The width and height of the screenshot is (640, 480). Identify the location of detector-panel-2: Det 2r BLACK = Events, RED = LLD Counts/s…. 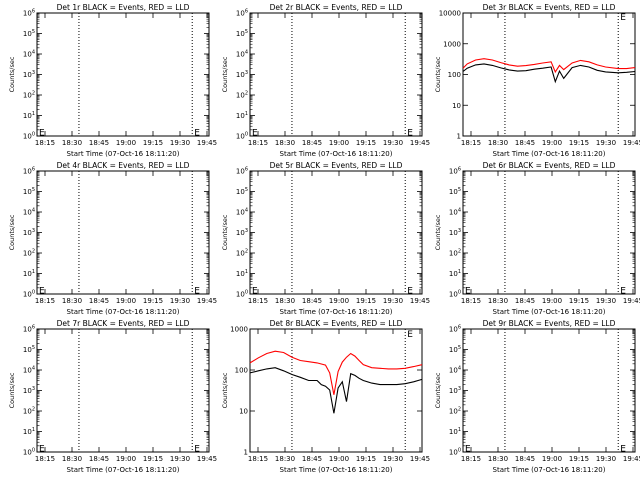
(325, 80).